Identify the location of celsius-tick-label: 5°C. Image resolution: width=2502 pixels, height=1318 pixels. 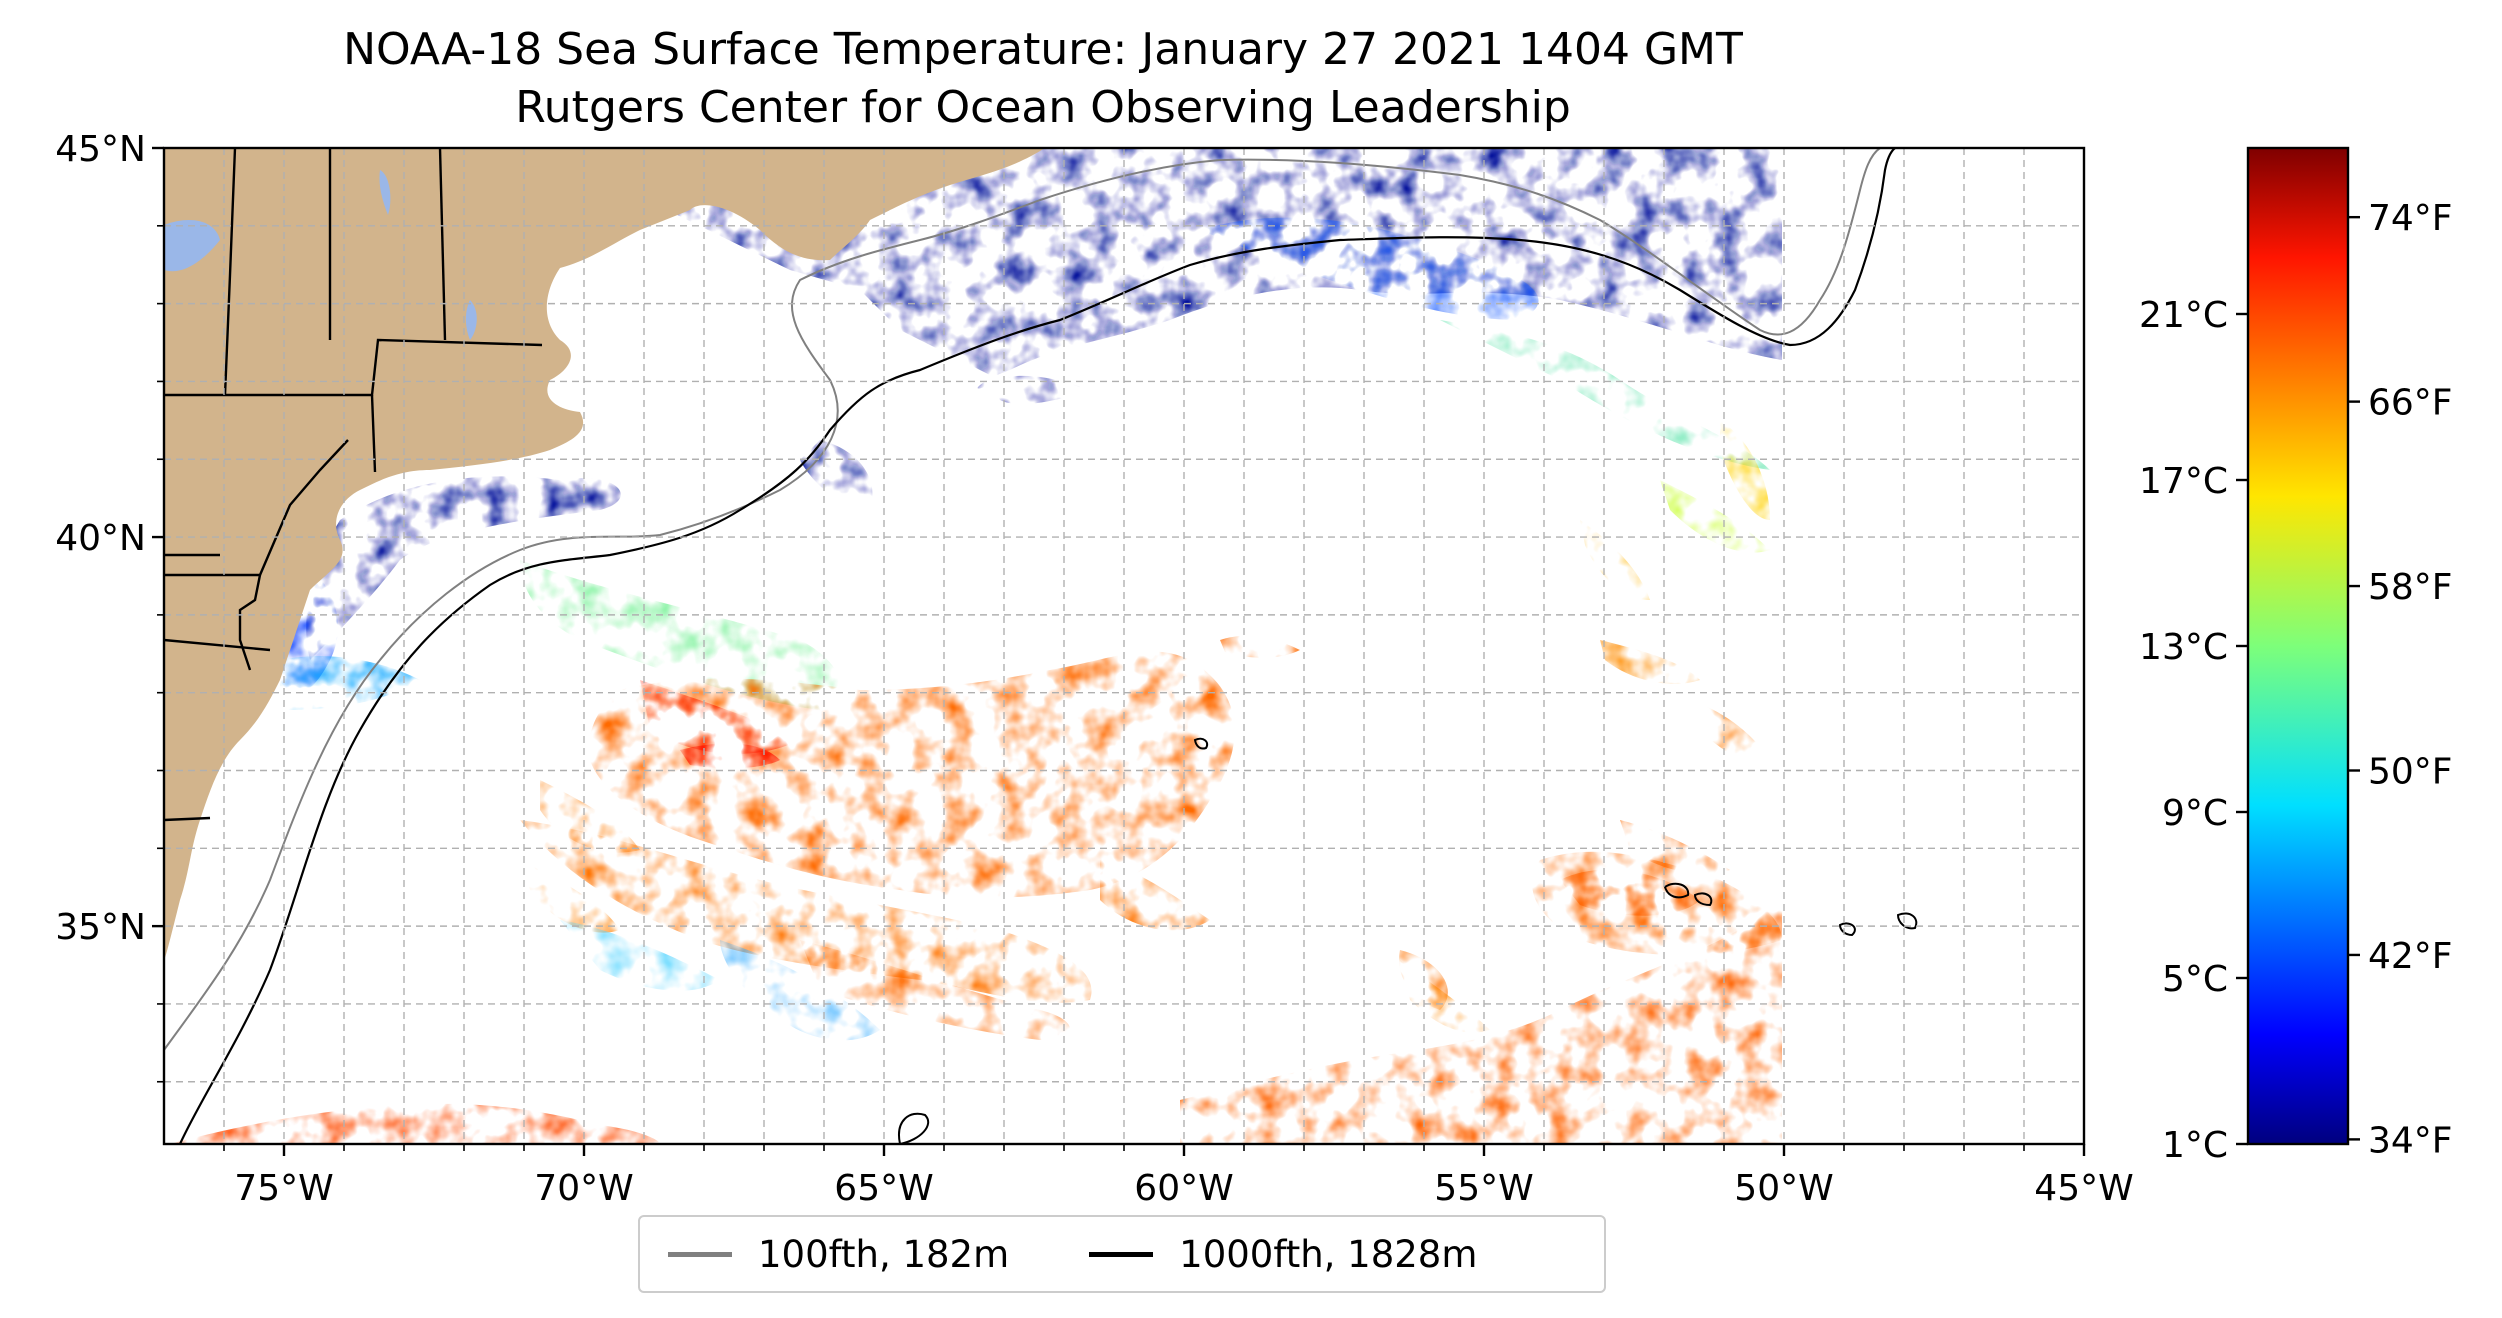
(2195, 979).